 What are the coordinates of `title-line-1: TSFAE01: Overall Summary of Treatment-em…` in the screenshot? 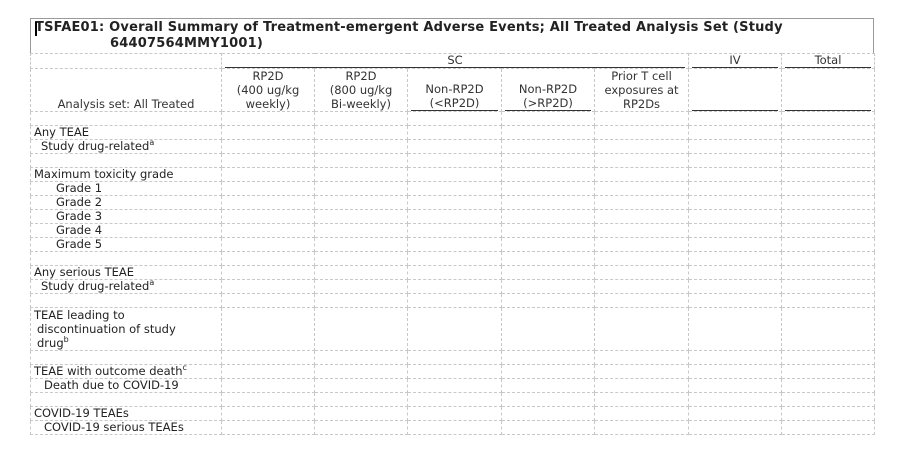 It's located at (409, 27).